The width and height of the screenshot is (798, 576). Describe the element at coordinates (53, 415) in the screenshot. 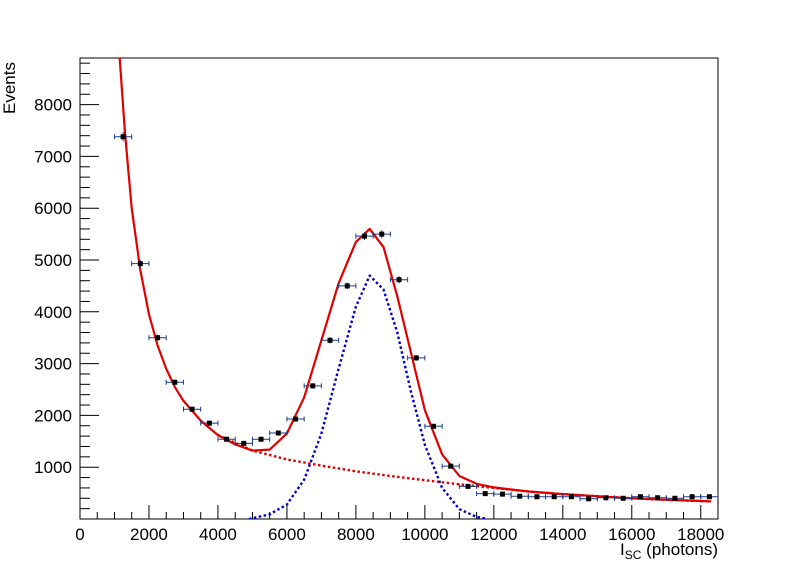

I see `y-tick-label: 2000` at that location.